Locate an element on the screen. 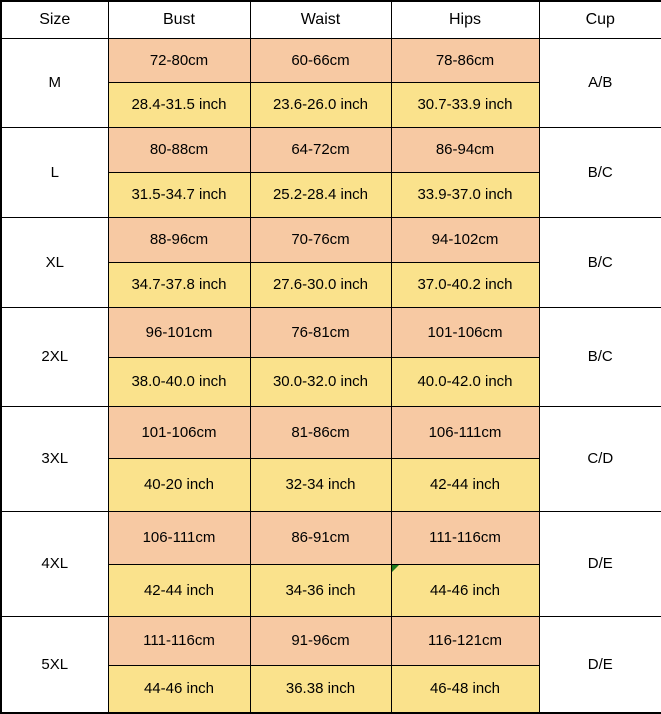 This screenshot has width=661, height=714. cup-cell: A/B is located at coordinates (599, 82).